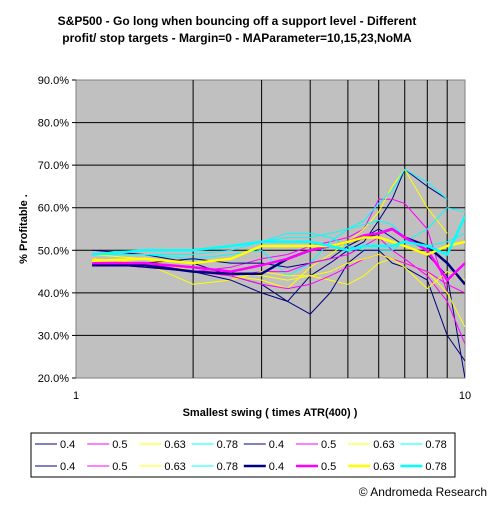 The width and height of the screenshot is (492, 506). What do you see at coordinates (465, 396) in the screenshot?
I see `x-tick-label: 10` at bounding box center [465, 396].